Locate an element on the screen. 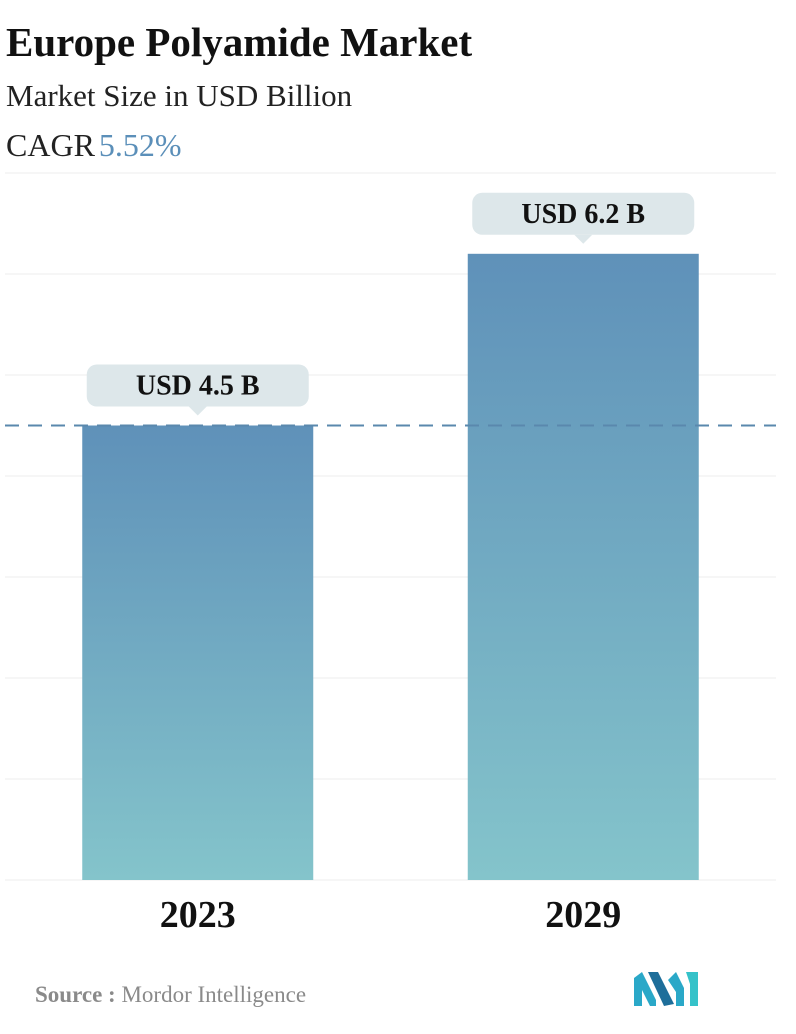 The image size is (796, 1034). source-label: Source : is located at coordinates (75, 994).